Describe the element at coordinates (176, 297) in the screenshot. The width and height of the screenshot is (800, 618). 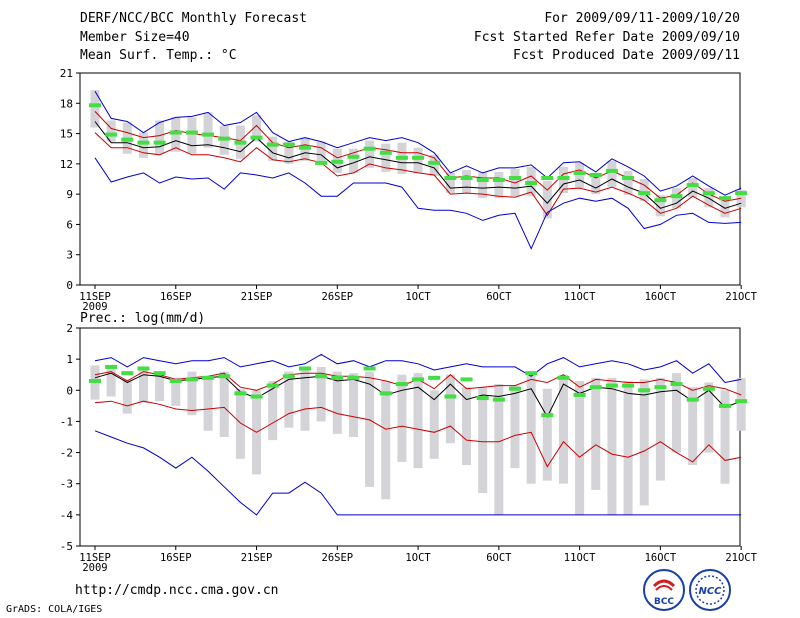
I see `temperature-xtick-label: 16SEP` at that location.